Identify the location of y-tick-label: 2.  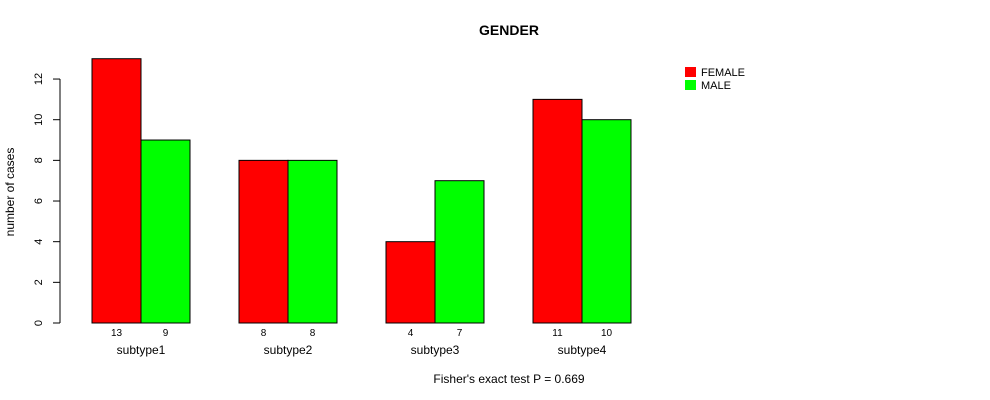
(39, 282).